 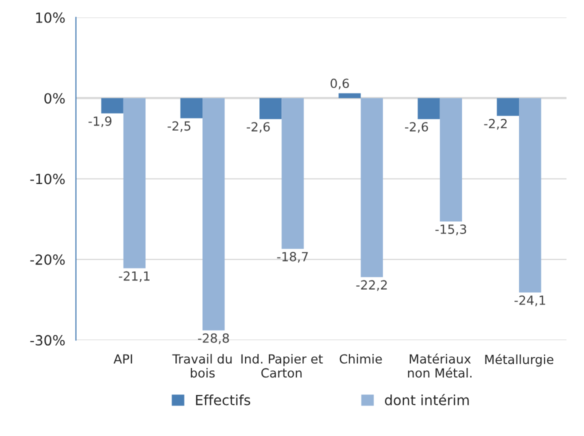 I want to click on data-label: -1,9, so click(x=100, y=122).